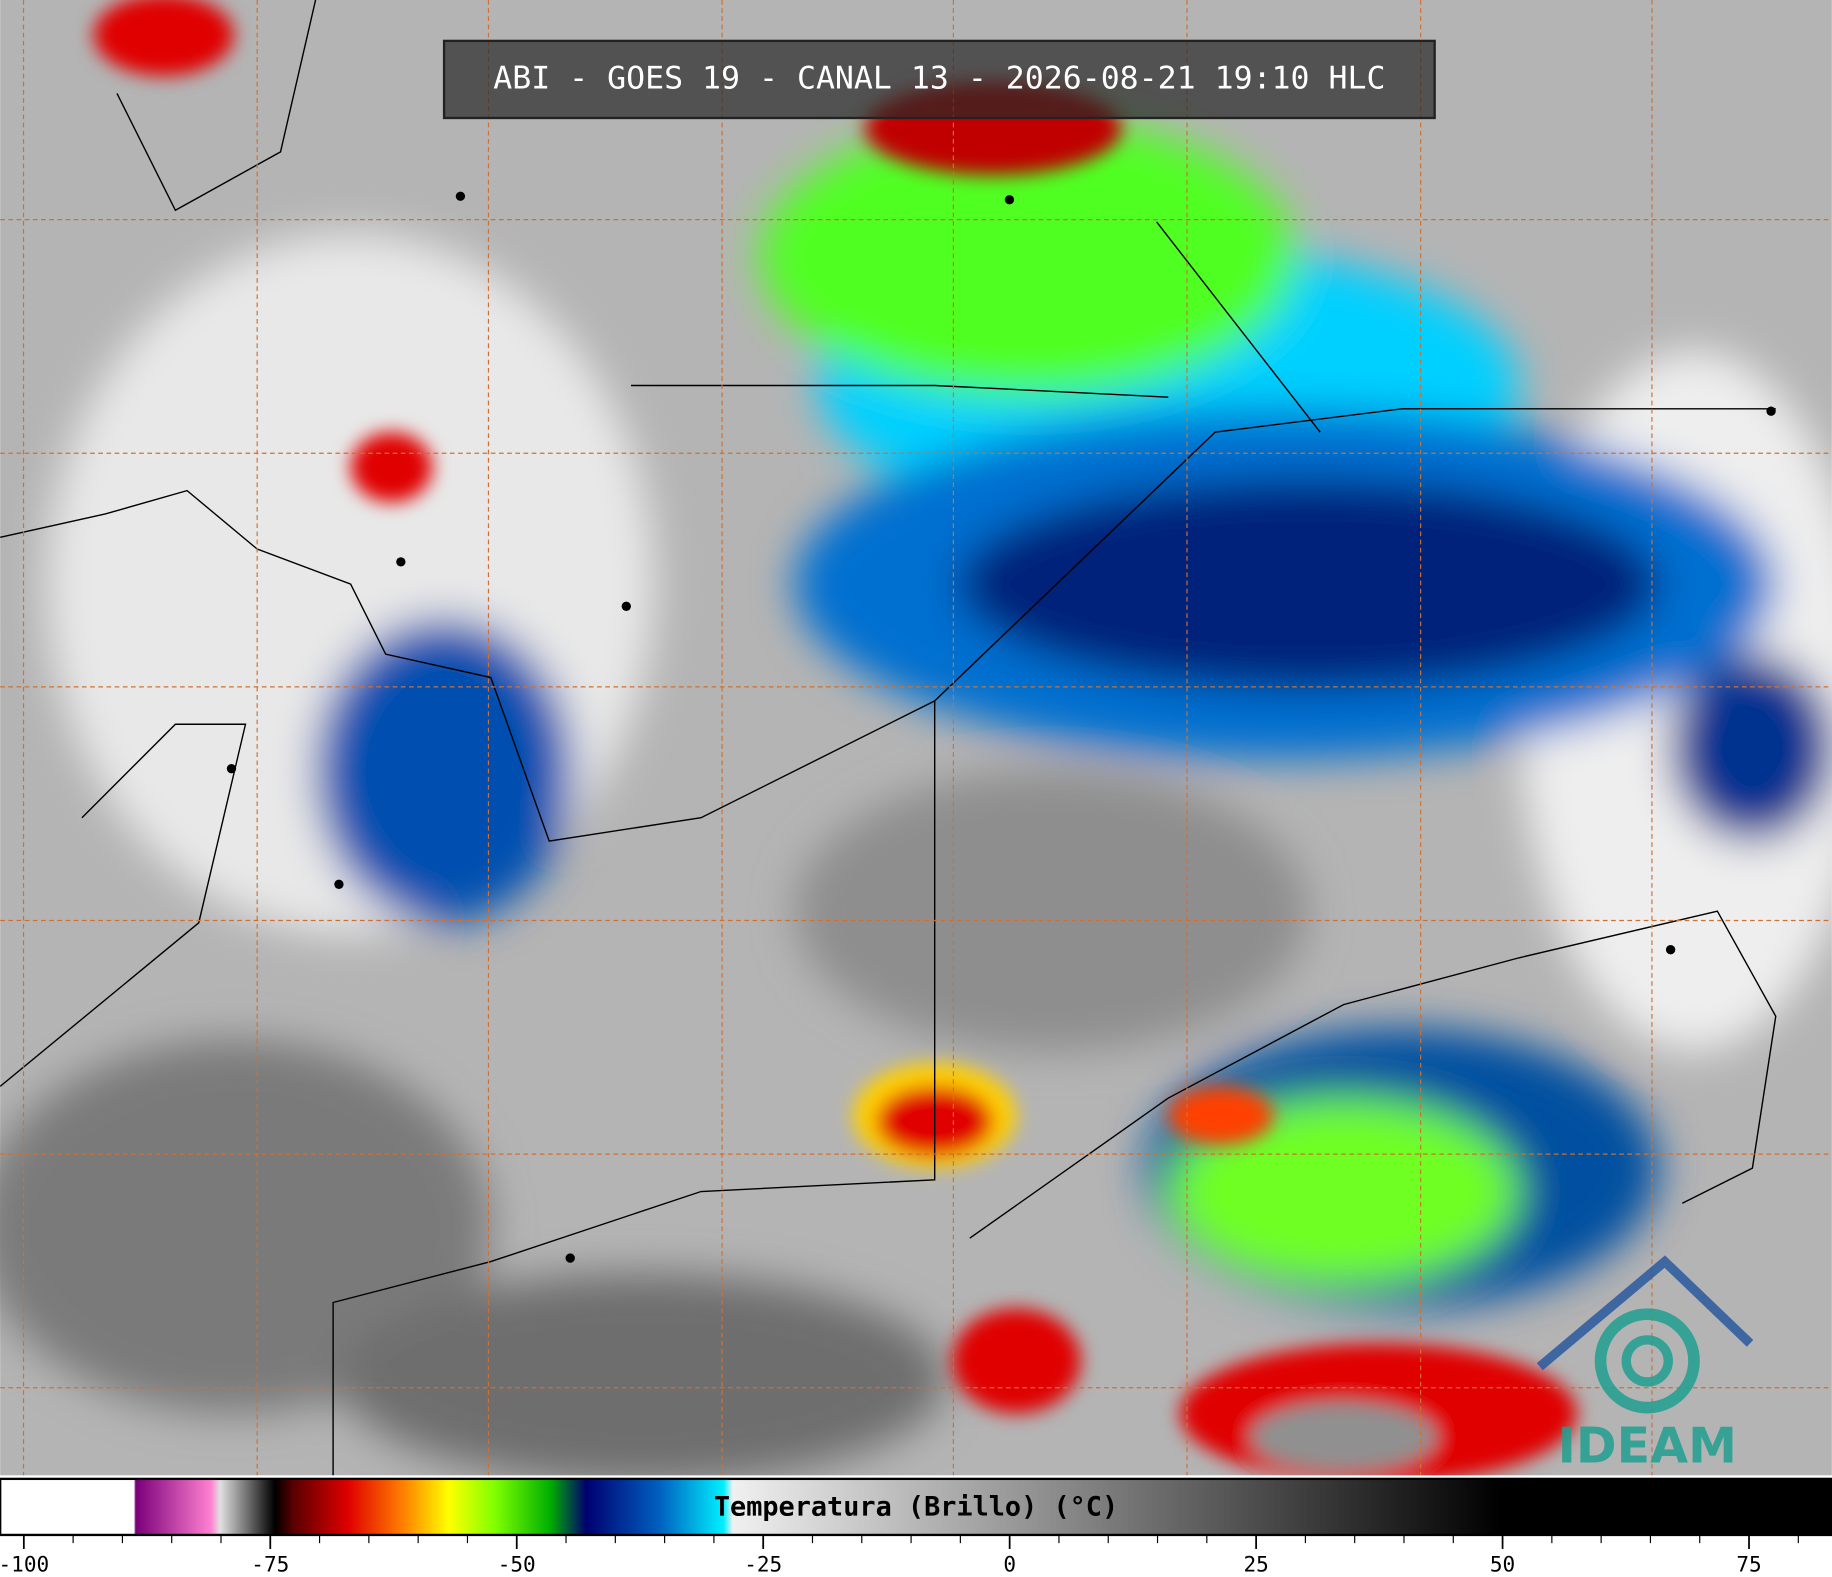  Describe the element at coordinates (899, 1555) in the screenshot. I see `colorbar-ticks: -100 -75 -50 -25 0 25 50 75` at that location.